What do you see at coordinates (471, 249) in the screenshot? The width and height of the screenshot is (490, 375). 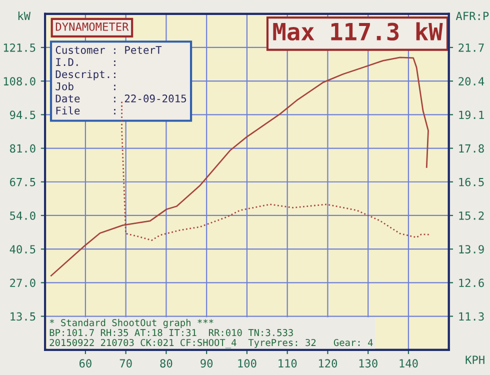 I see `y2-tick-label: 13.9` at bounding box center [471, 249].